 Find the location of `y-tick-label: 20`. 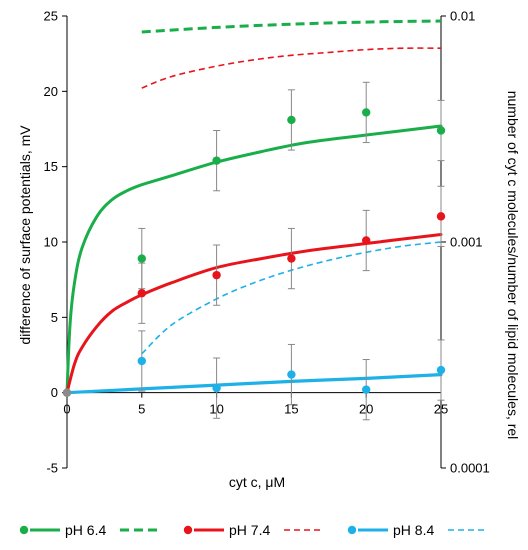

y-tick-label: 20 is located at coordinates (51, 91).